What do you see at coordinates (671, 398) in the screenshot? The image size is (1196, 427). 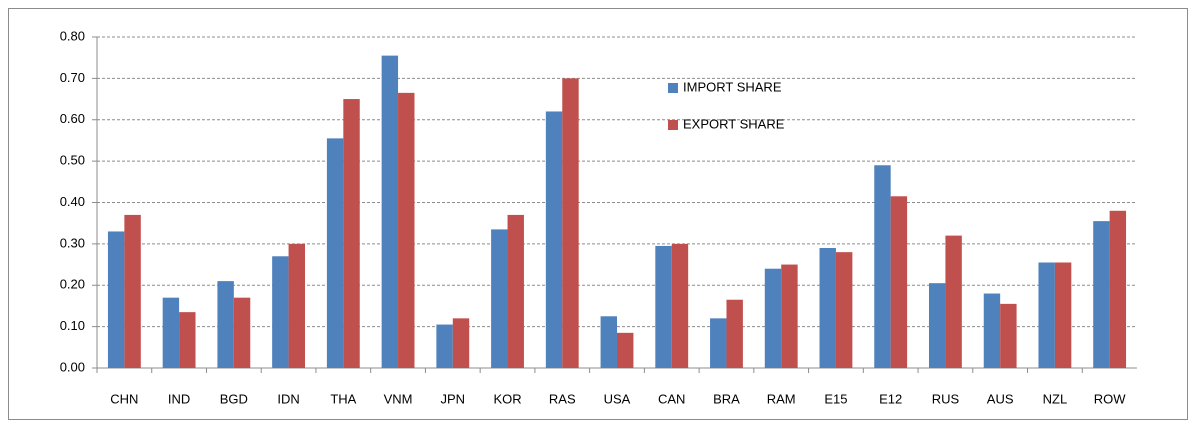 I see `x-tick-label: CAN` at bounding box center [671, 398].